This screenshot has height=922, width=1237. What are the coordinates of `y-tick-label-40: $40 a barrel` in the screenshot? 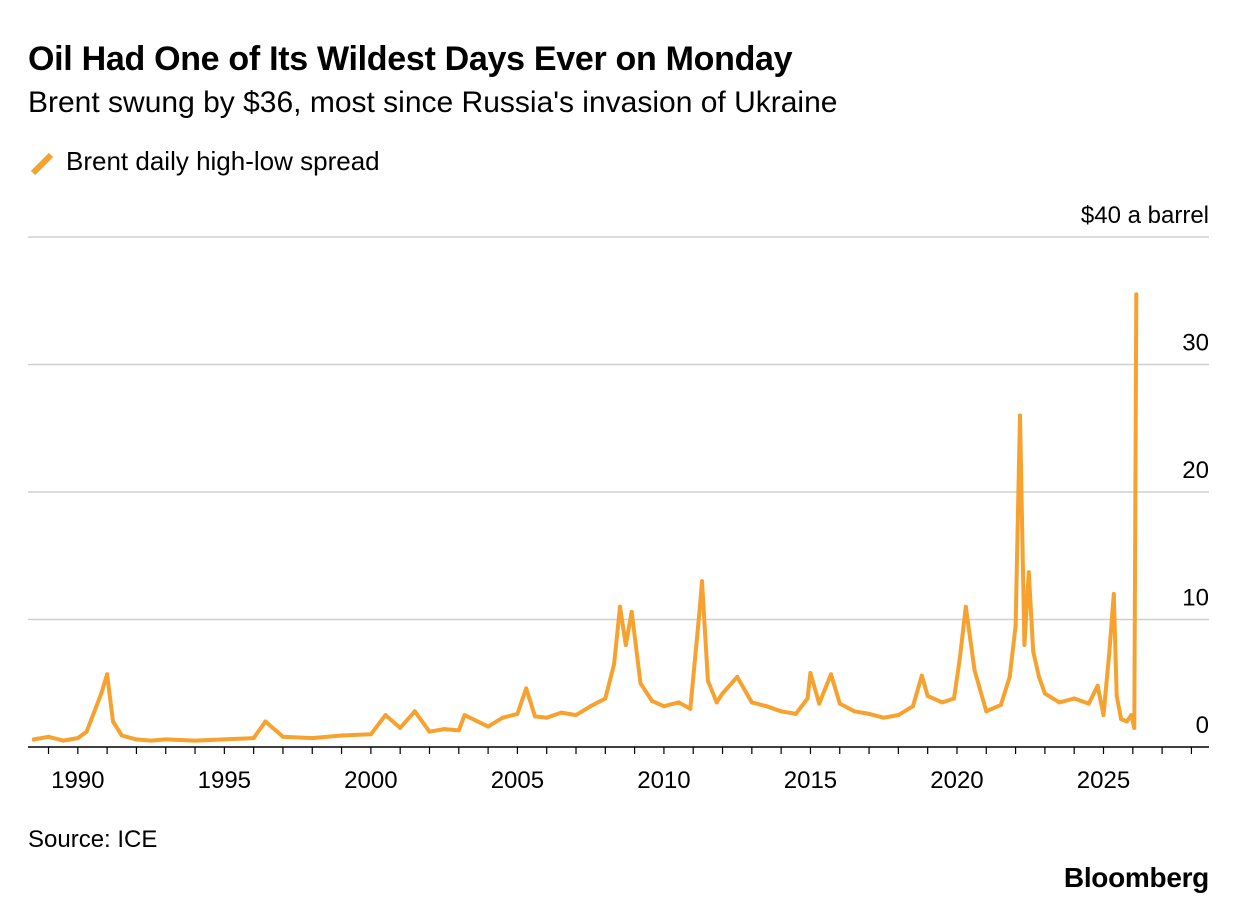 It's located at (1145, 215).